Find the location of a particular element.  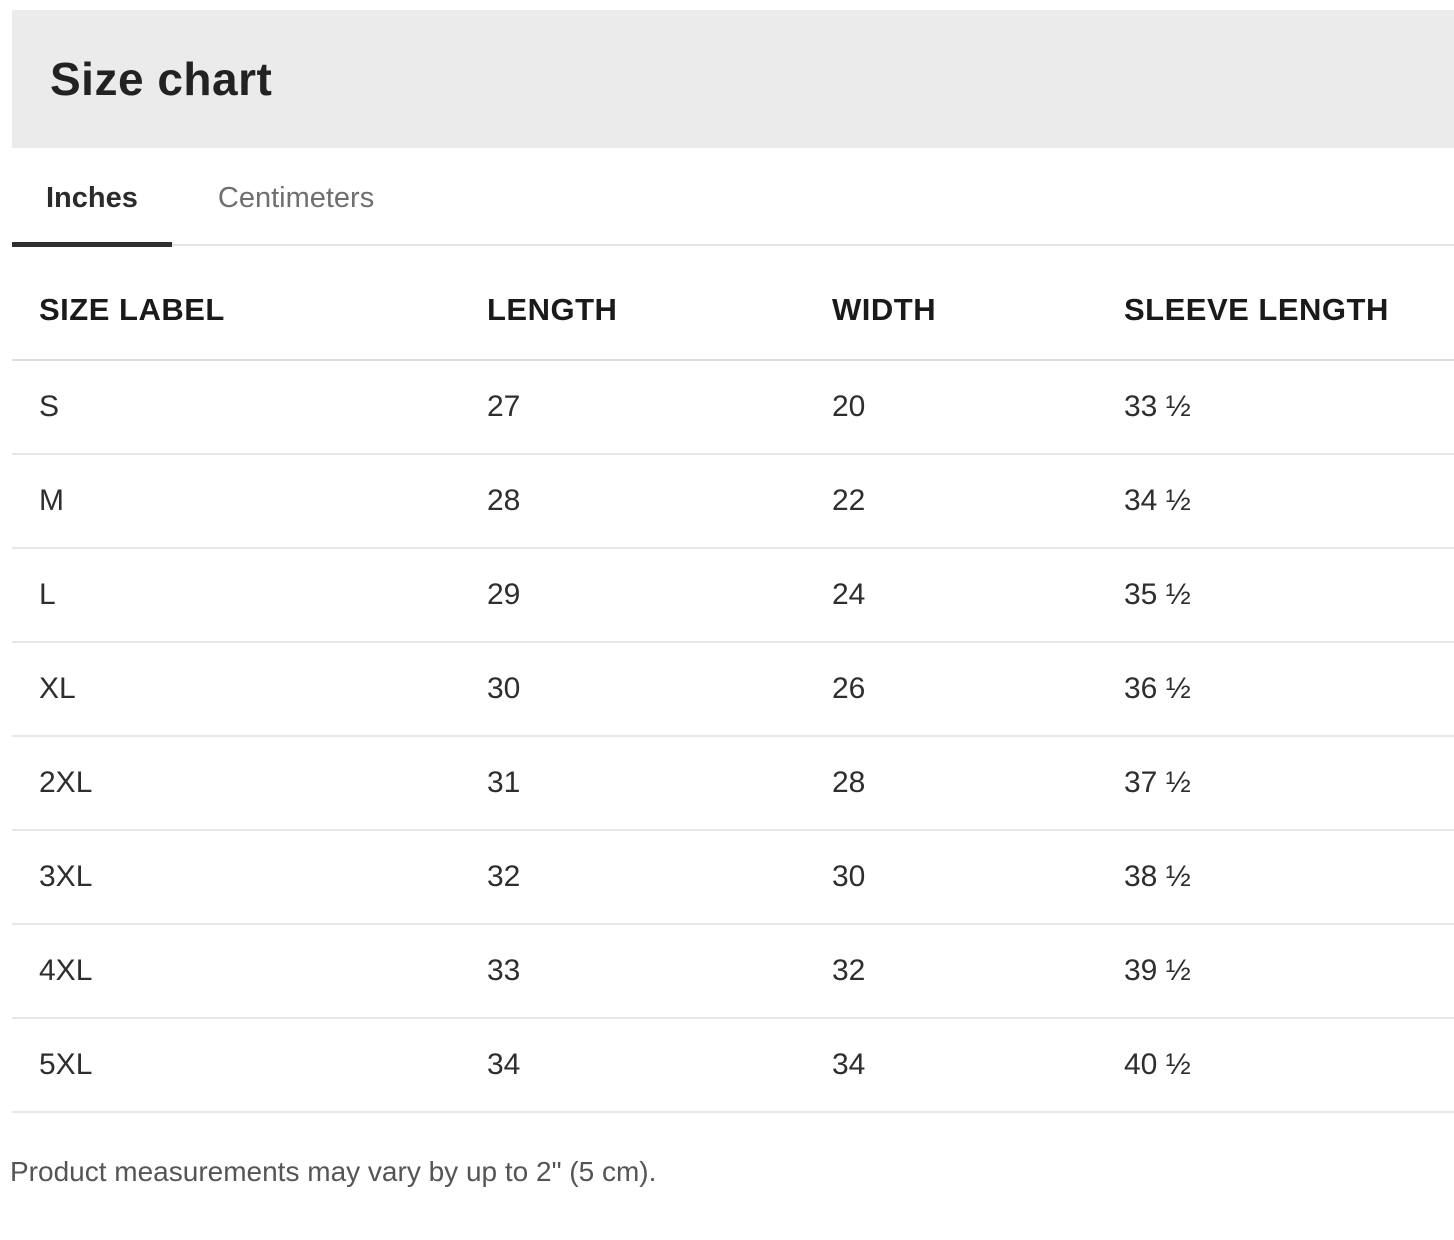

table-header-row: SIZE LABEL LENGTH WIDTH SLEEVE LENGTH is located at coordinates (733, 303).